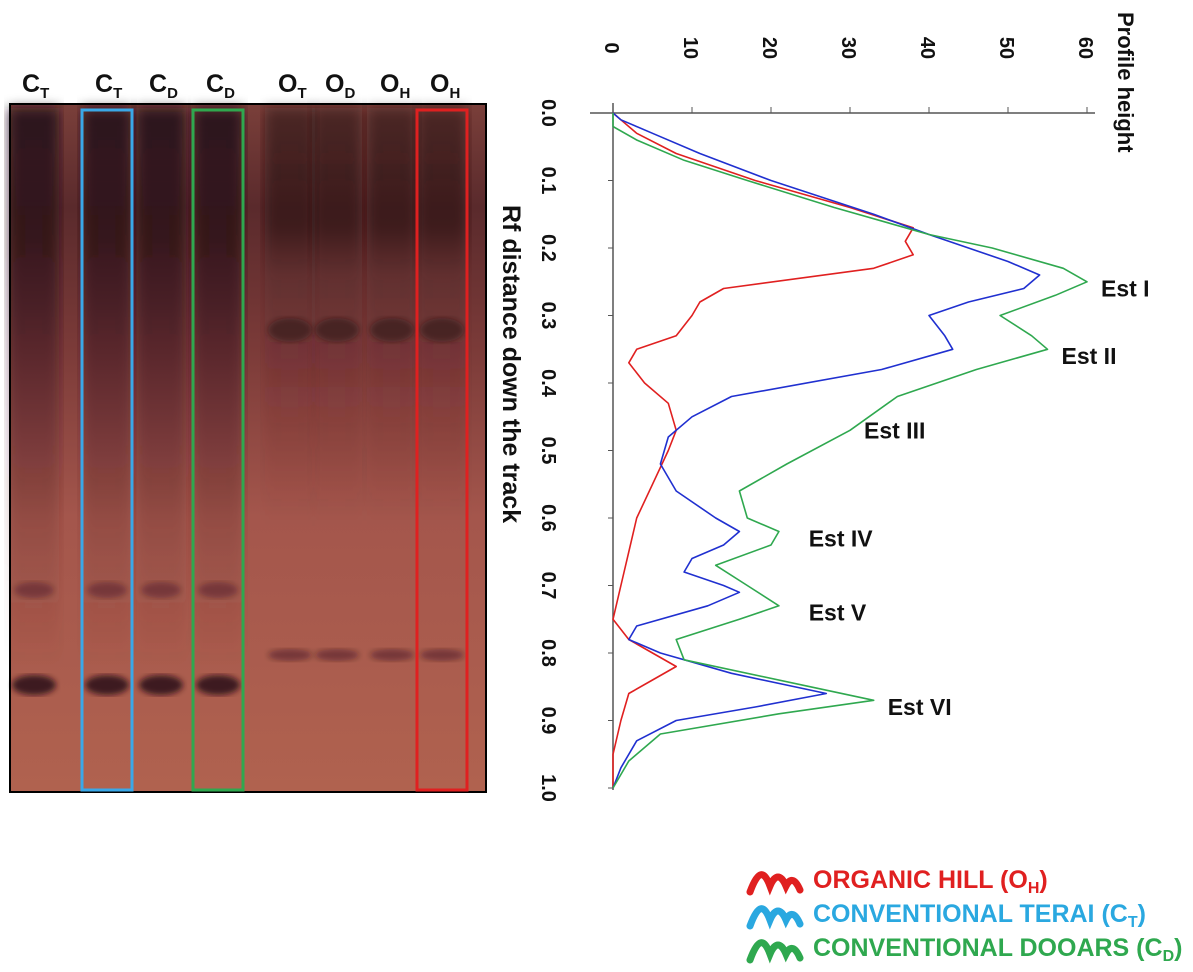 Image resolution: width=1193 pixels, height=972 pixels. Describe the element at coordinates (979, 915) in the screenshot. I see `legend-label: CONVENTIONAL TERAI (CT)` at that location.